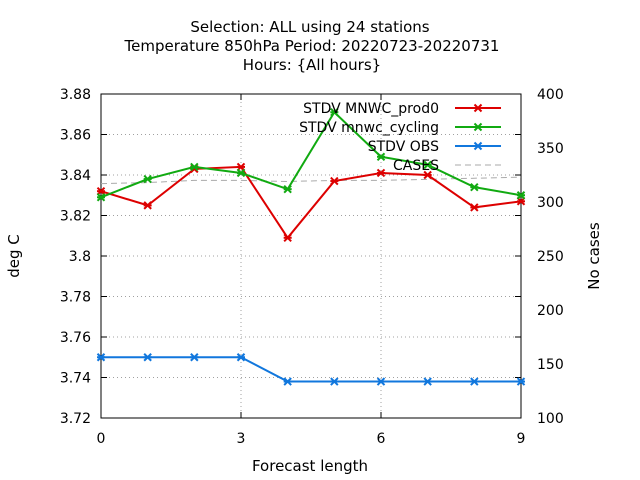 The height and width of the screenshot is (480, 640). I want to click on legend-label: STDV mnwc_cycling, so click(369, 128).